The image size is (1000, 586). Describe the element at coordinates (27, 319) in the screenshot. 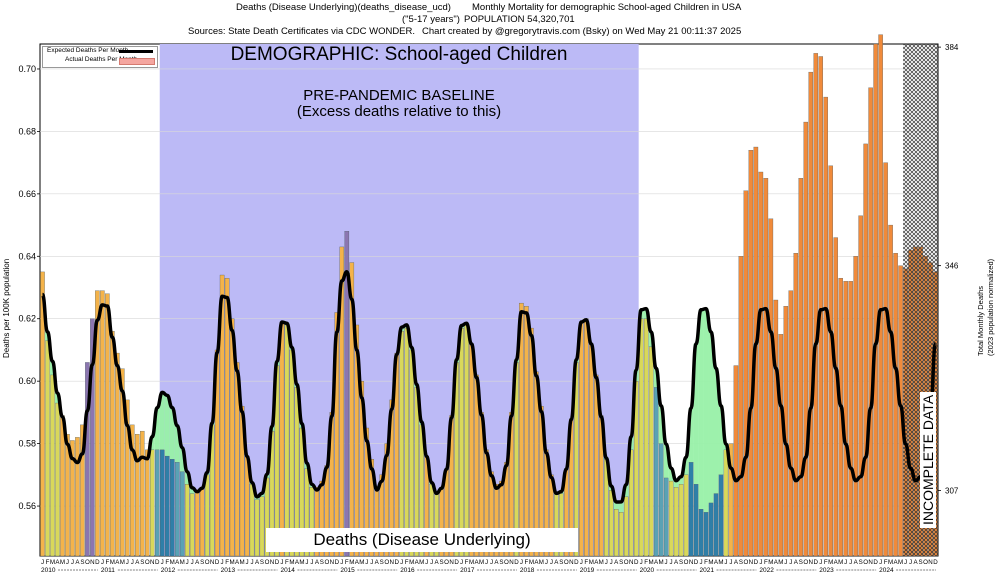

I see `y-tick-label: 0.62` at that location.